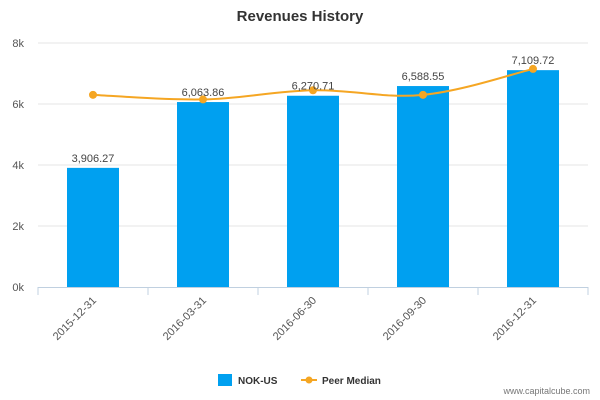  Describe the element at coordinates (546, 391) in the screenshot. I see `credit-text: www.capitalcube.com` at that location.